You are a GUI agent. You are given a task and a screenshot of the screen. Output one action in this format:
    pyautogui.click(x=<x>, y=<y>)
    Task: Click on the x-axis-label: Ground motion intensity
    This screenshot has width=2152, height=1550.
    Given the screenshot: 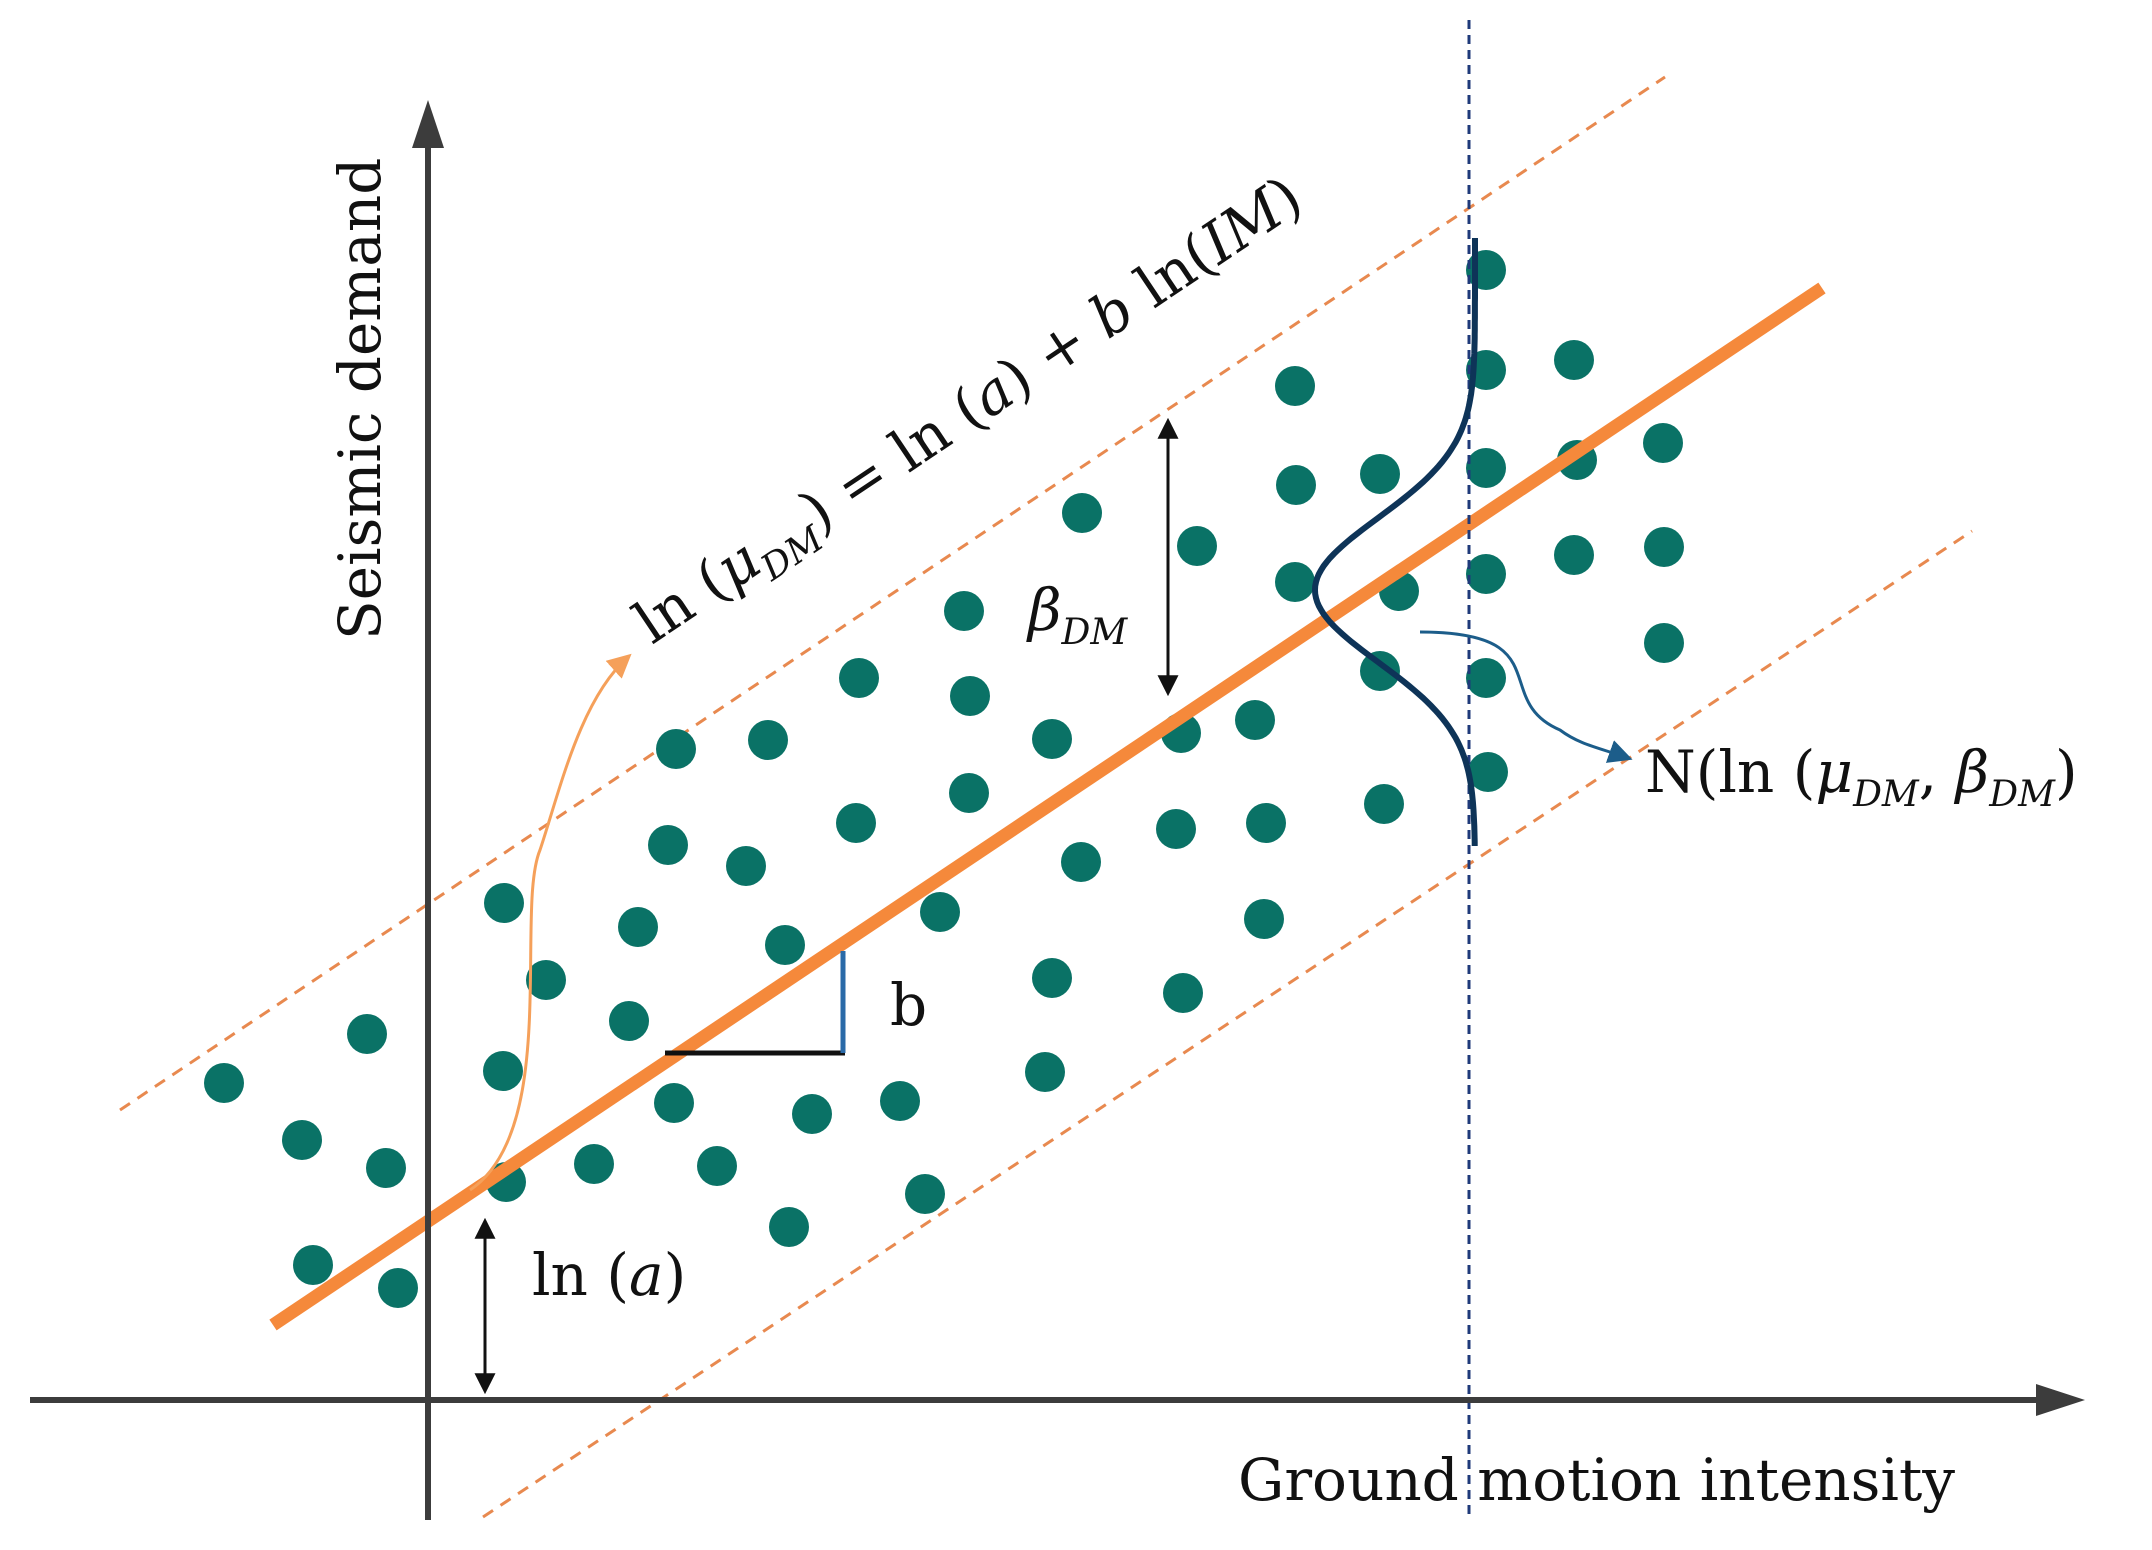 What is the action you would take?
    pyautogui.click(x=1596, y=1480)
    